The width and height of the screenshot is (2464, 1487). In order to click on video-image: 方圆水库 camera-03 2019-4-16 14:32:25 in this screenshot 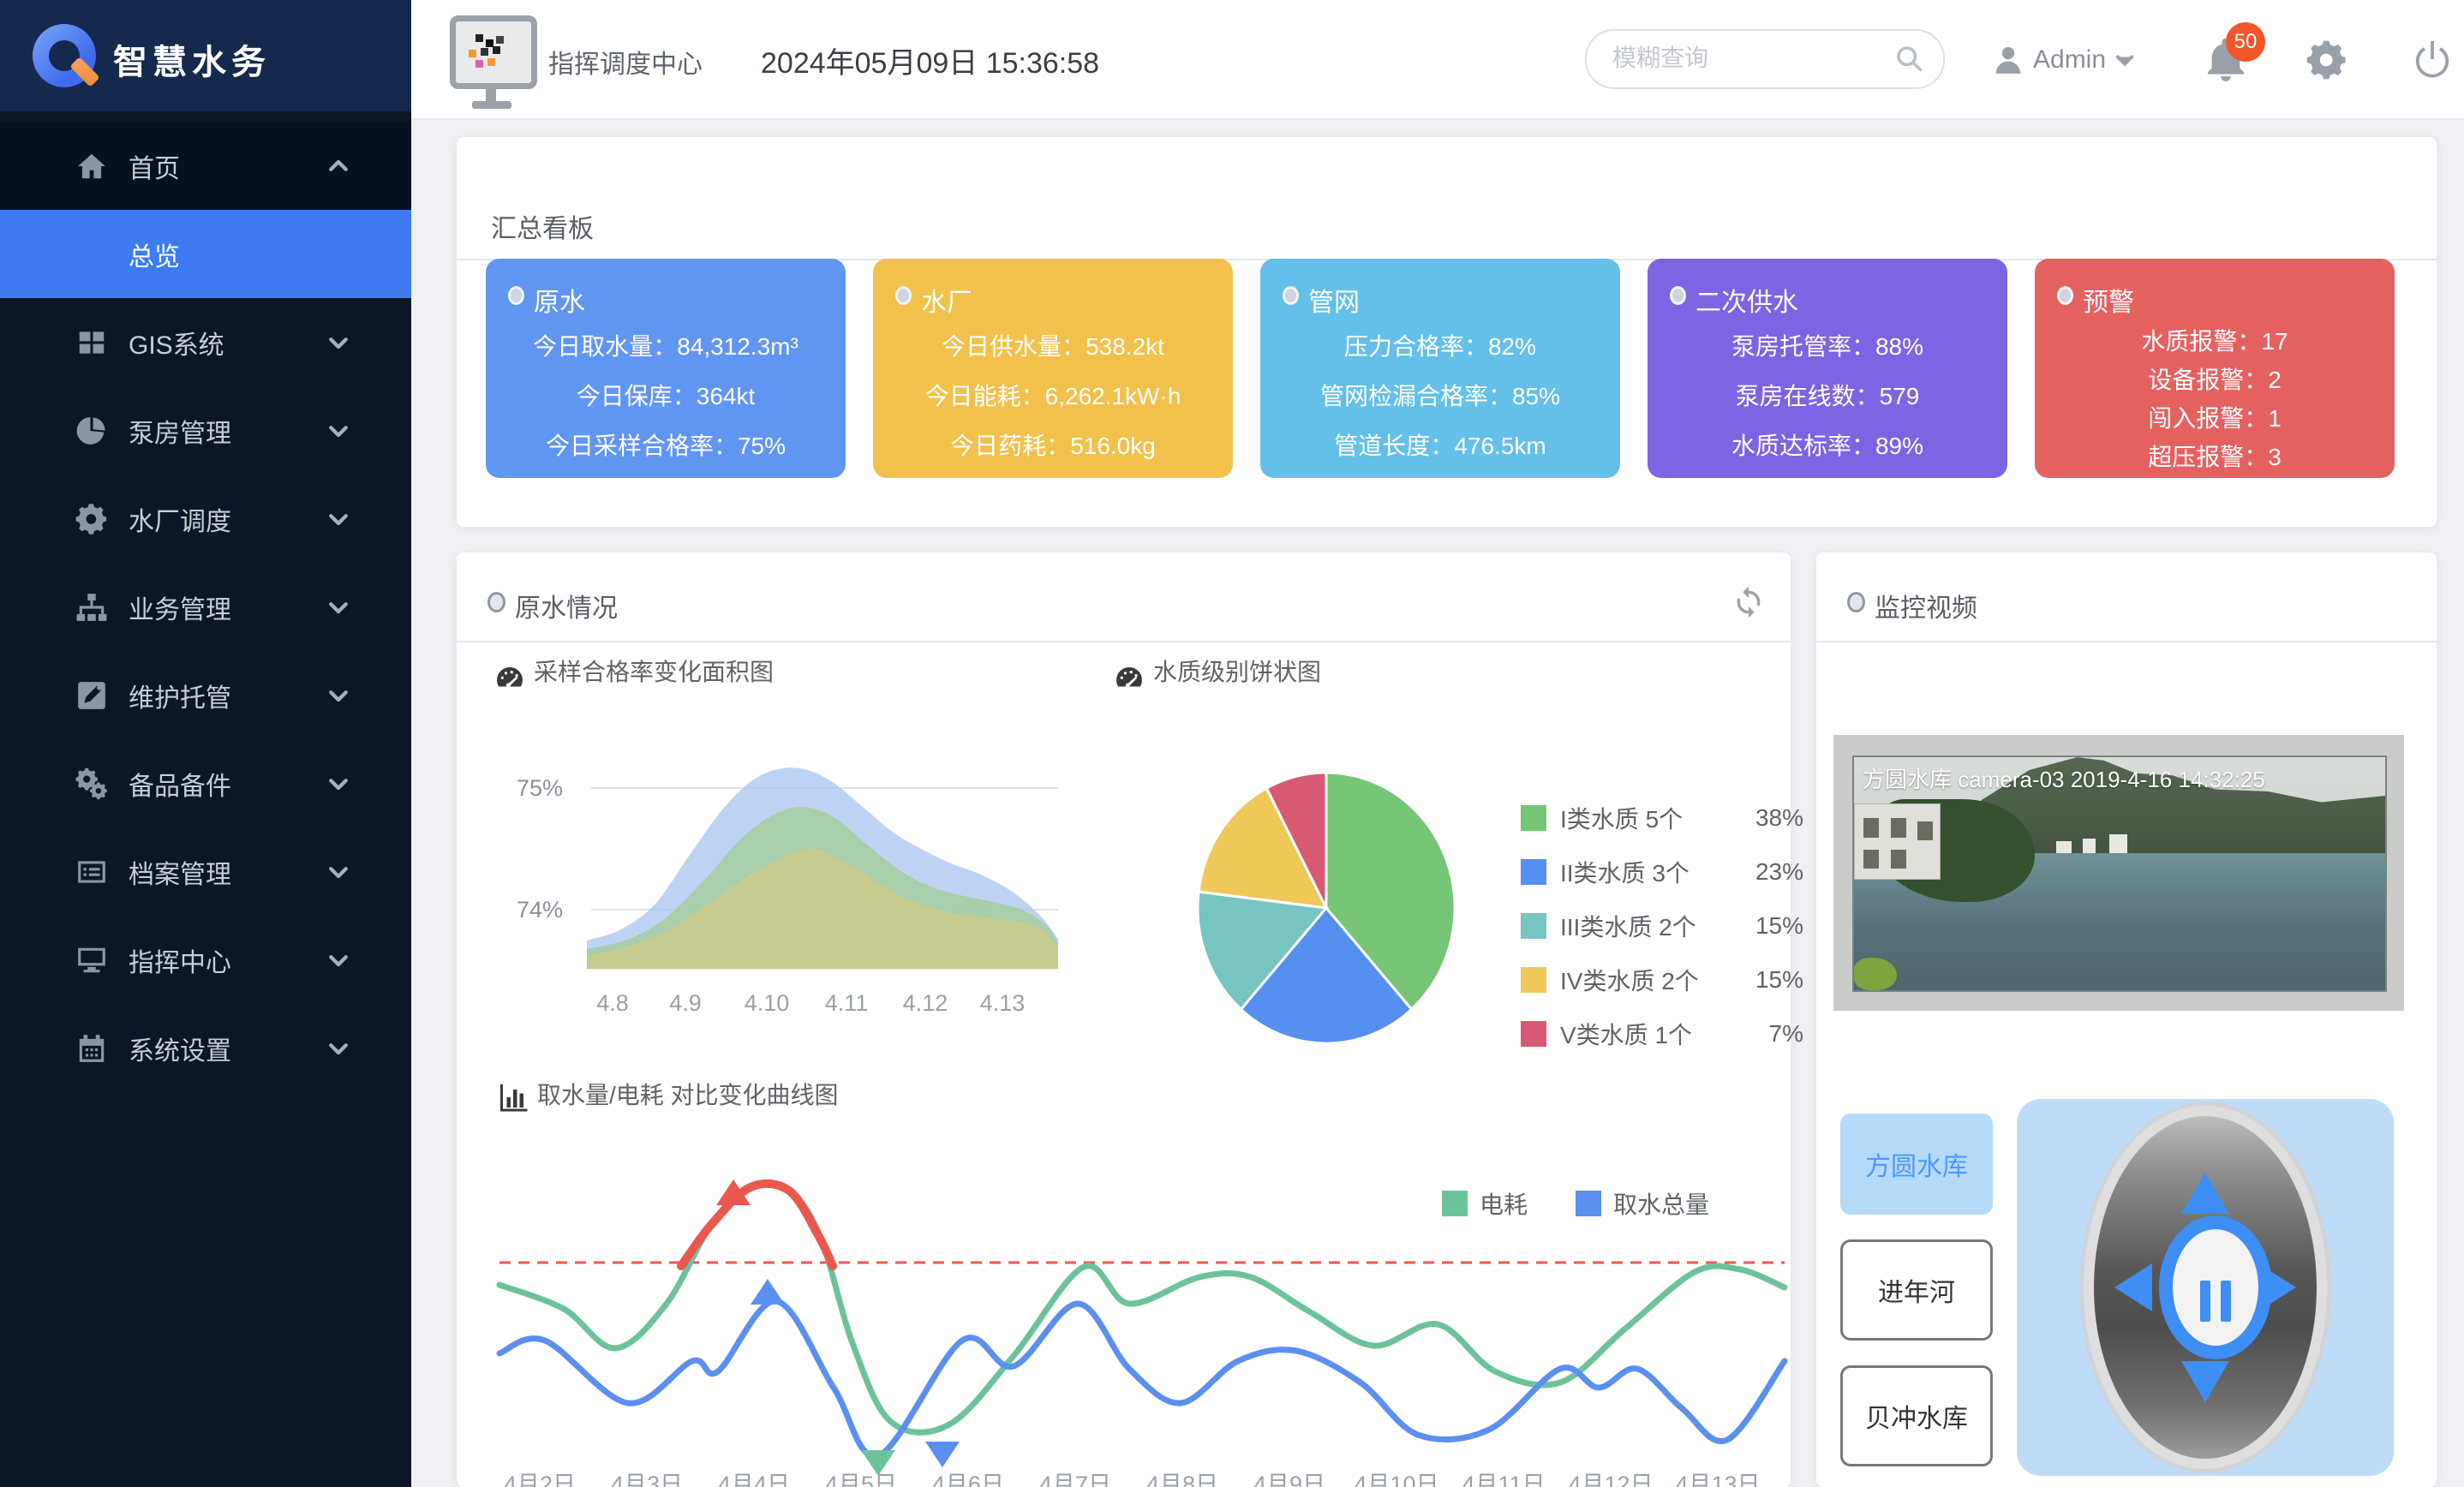, I will do `click(2119, 873)`.